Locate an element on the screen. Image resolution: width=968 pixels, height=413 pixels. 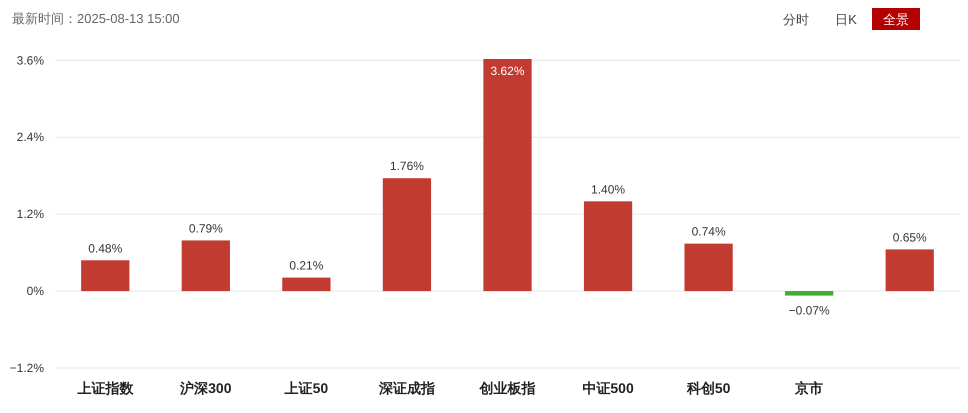
data-label: 1.40% is located at coordinates (608, 189).